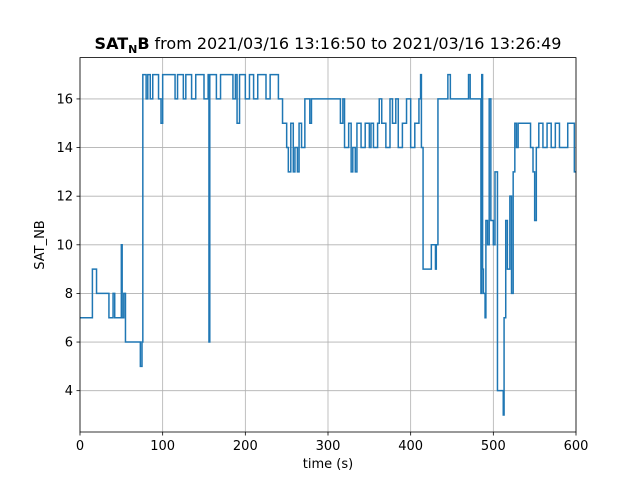 This screenshot has height=480, width=640. I want to click on x-tick-label: 300, so click(328, 446).